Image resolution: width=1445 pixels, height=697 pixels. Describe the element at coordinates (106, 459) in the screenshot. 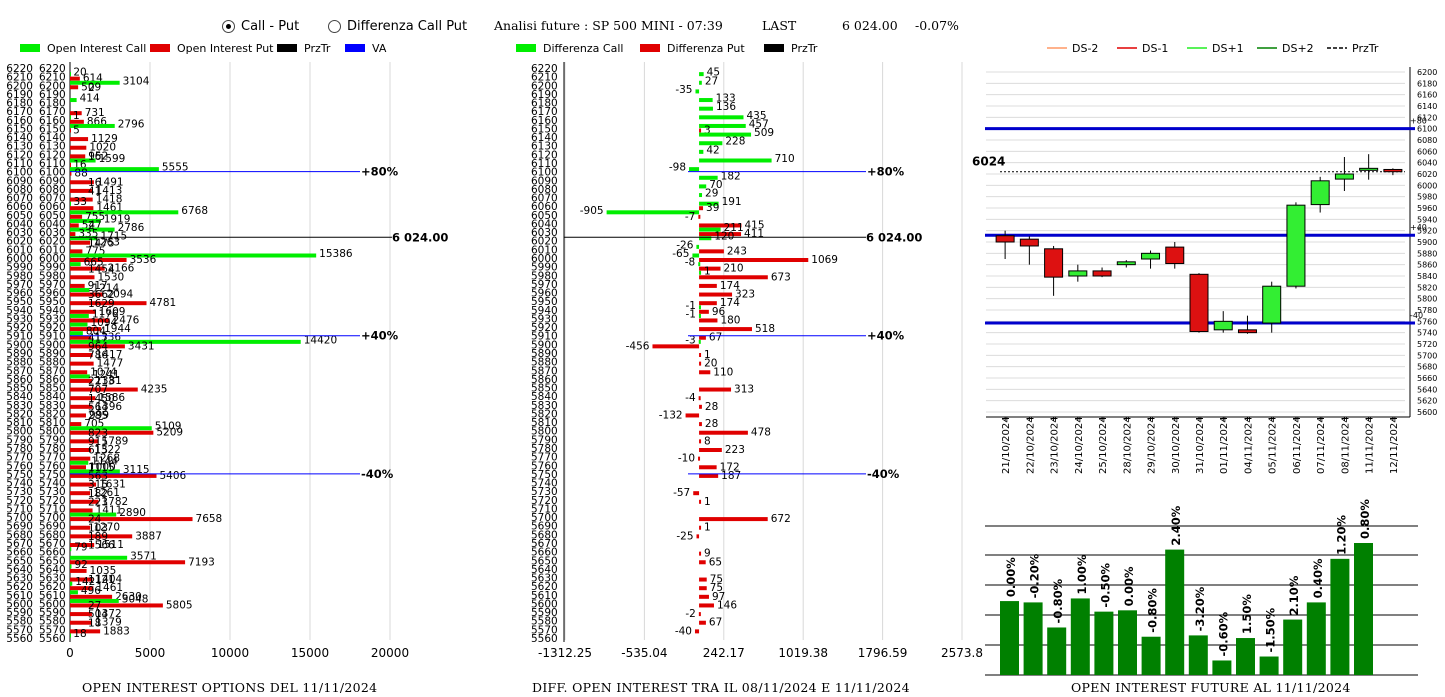

I see `oi-put-value: 1268` at that location.